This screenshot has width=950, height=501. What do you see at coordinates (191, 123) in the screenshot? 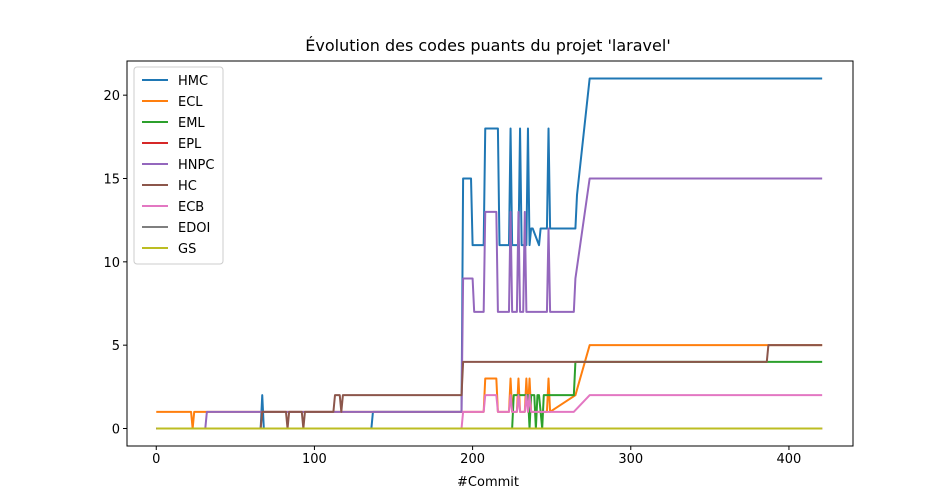
I see `legend-label-eml: EML` at bounding box center [191, 123].